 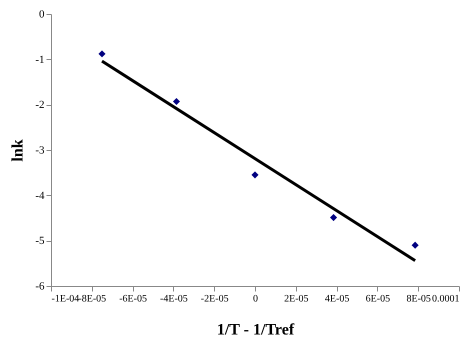 What do you see at coordinates (39, 60) in the screenshot?
I see `y-tick-label: -1` at bounding box center [39, 60].